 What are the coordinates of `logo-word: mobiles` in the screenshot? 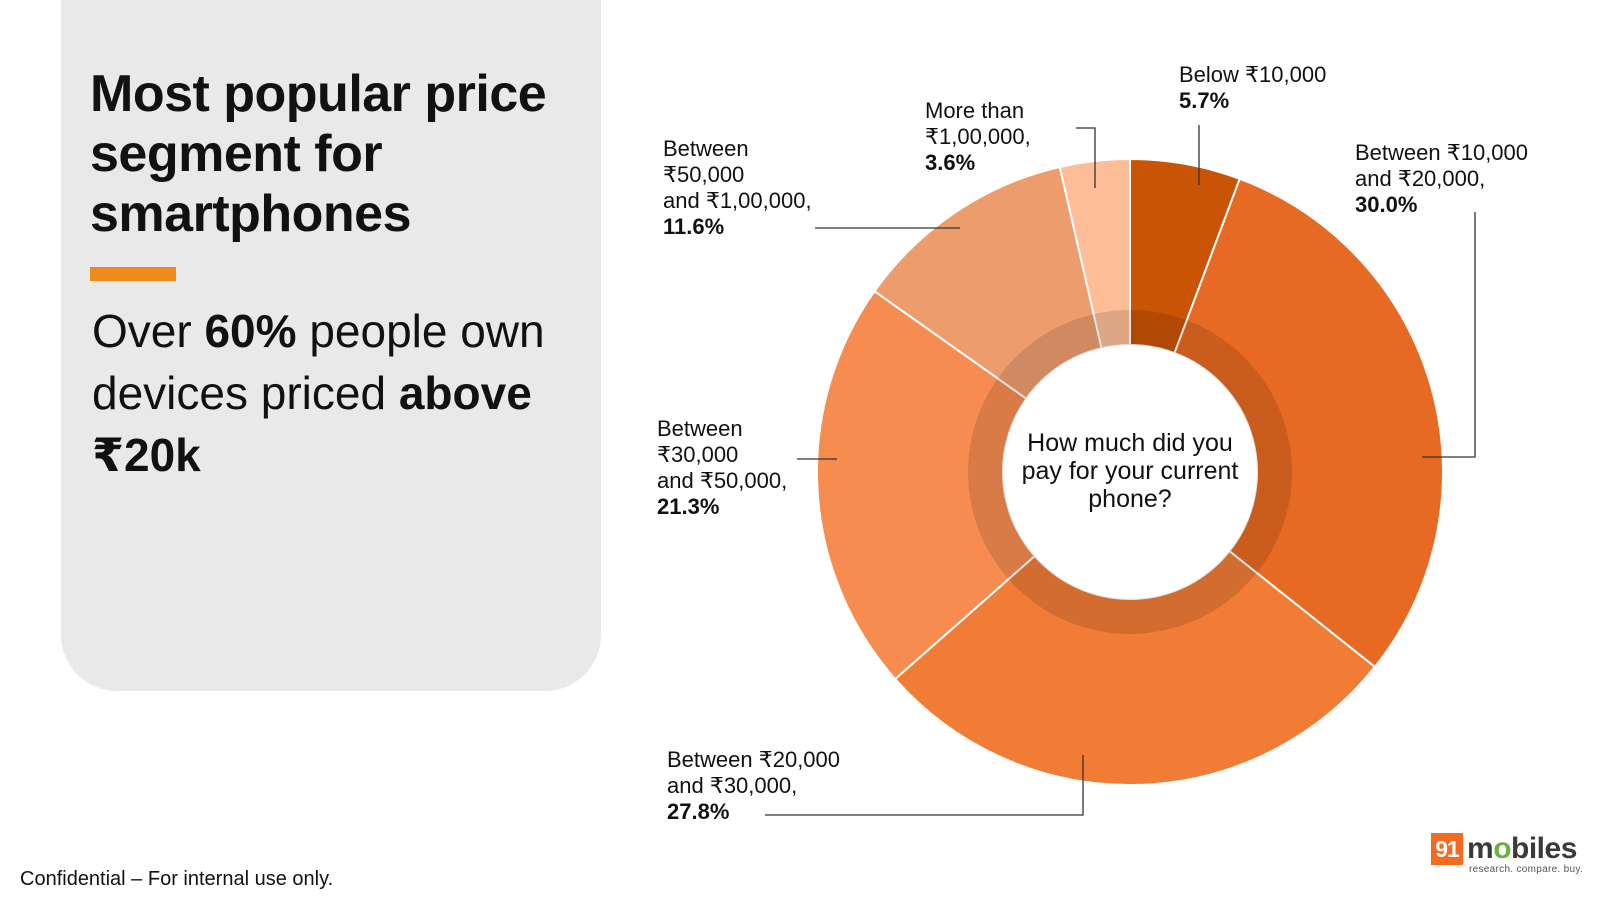 It's located at (1522, 849).